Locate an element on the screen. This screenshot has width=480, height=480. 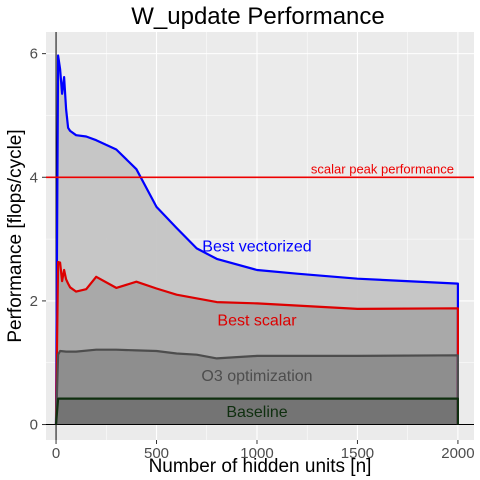
series-label-best-scalar: Best scalar is located at coordinates (257, 320).